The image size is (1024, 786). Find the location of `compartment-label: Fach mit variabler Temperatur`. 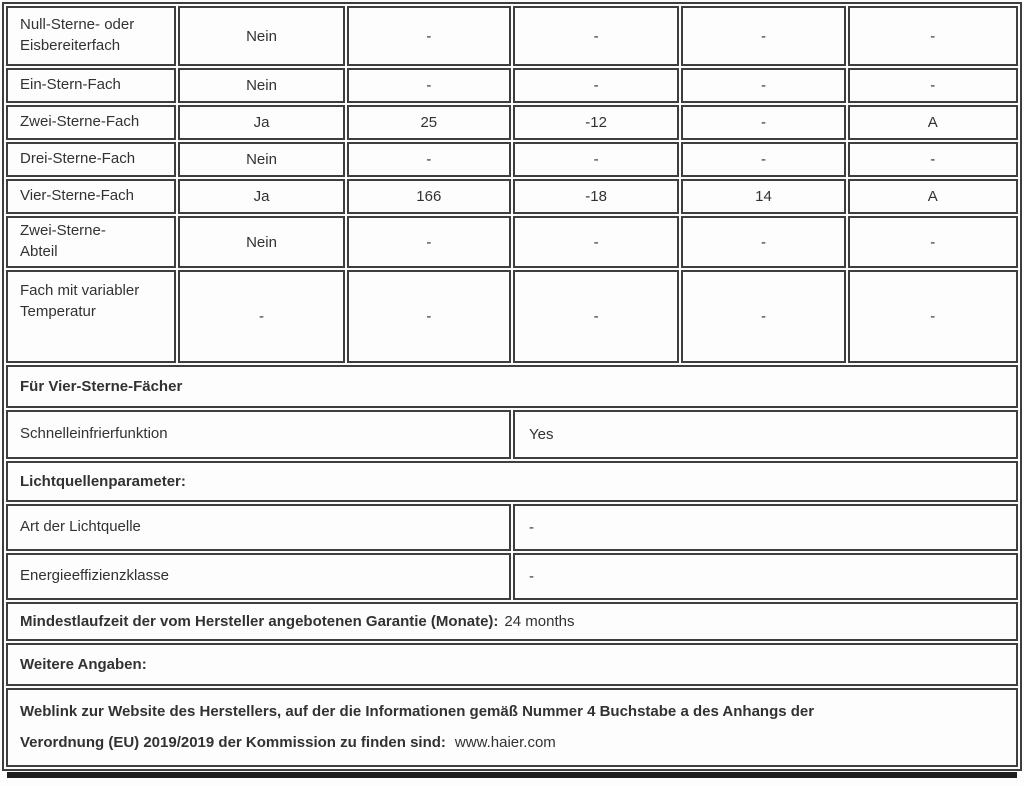

compartment-label: Fach mit variabler Temperatur is located at coordinates (91, 316).